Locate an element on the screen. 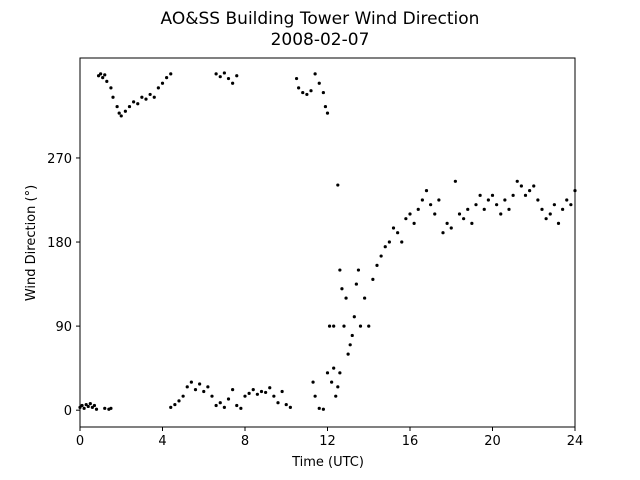  y-axis-label: Wind Direction (°) is located at coordinates (31, 243).